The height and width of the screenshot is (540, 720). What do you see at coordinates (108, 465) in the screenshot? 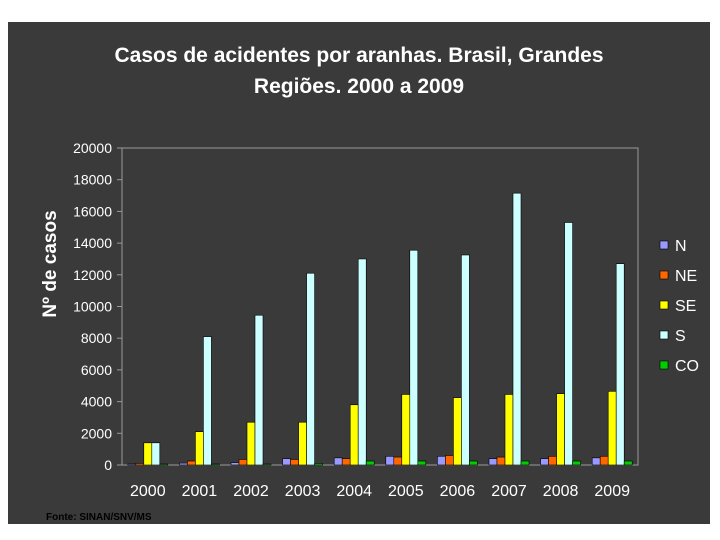
I see `y-tick-label: 0` at bounding box center [108, 465].